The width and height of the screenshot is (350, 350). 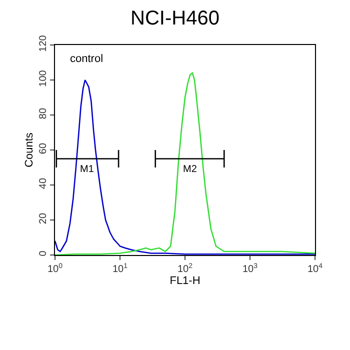 I want to click on chart-title: NCI-H460, so click(x=175, y=19).